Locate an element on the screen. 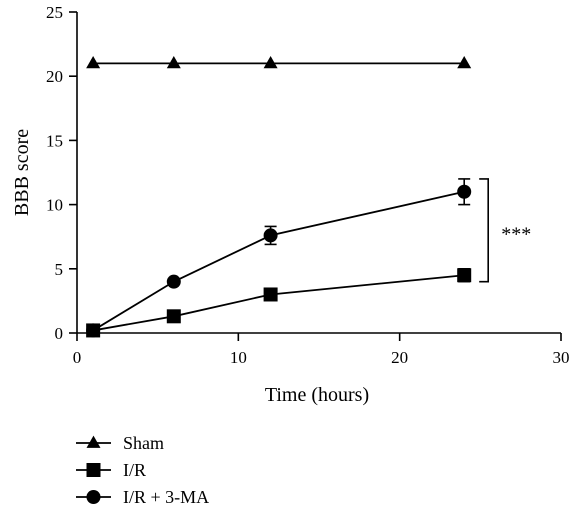 The image size is (572, 519). legend-item-i-r-3-ma: I/R + 3-MA is located at coordinates (142, 497).